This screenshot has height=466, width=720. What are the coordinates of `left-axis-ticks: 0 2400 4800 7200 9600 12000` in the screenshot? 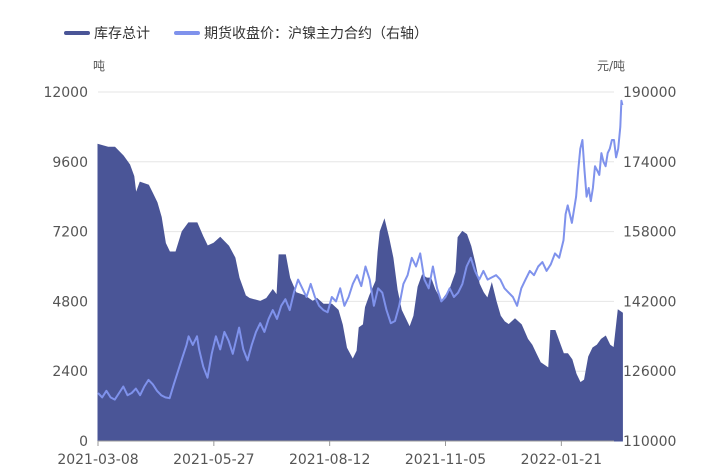 It's located at (65, 267).